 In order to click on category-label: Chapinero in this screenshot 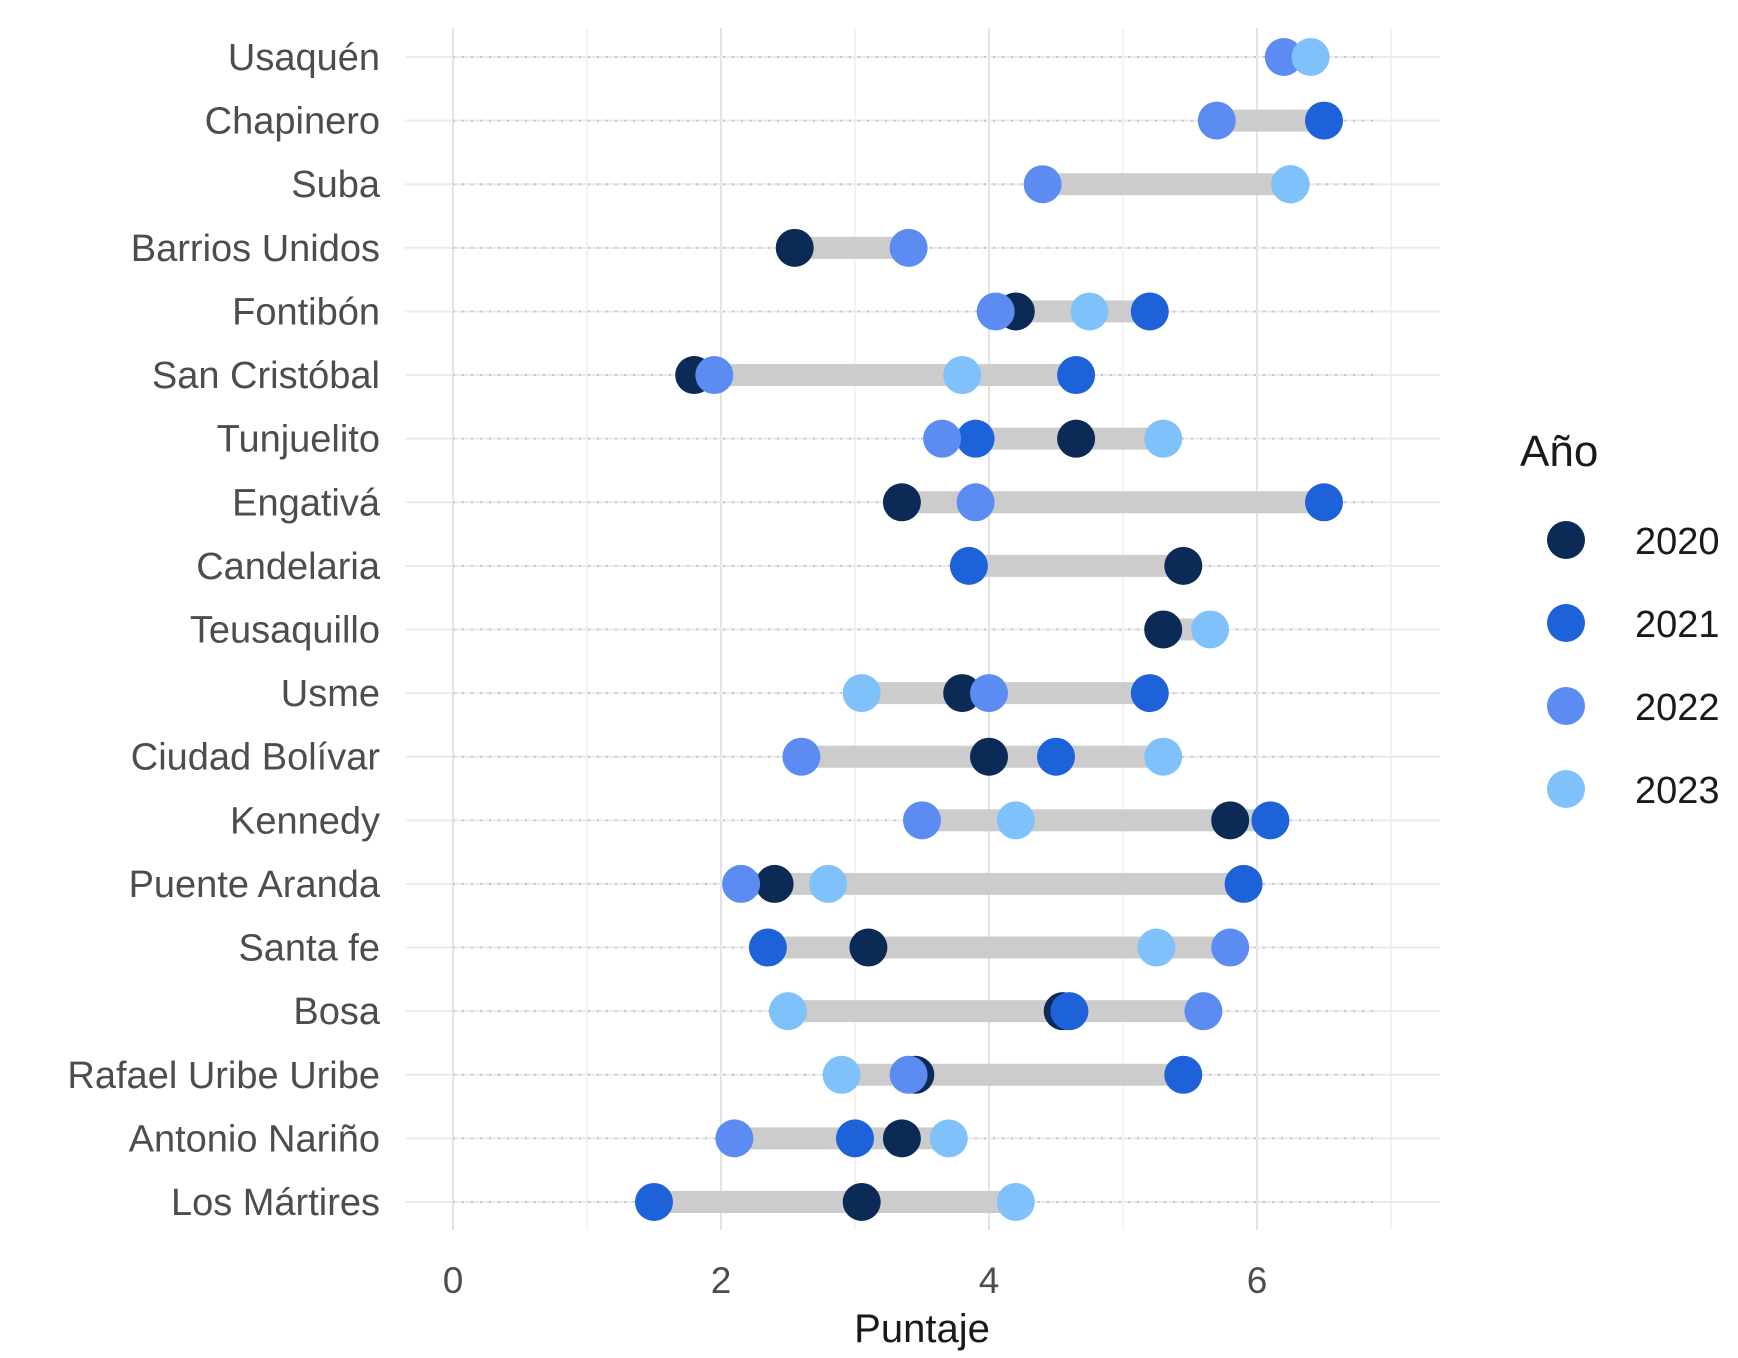, I will do `click(292, 122)`.